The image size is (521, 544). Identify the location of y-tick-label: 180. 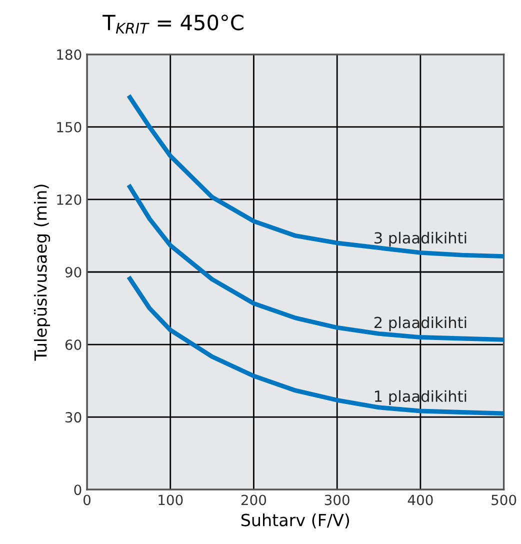
(69, 54).